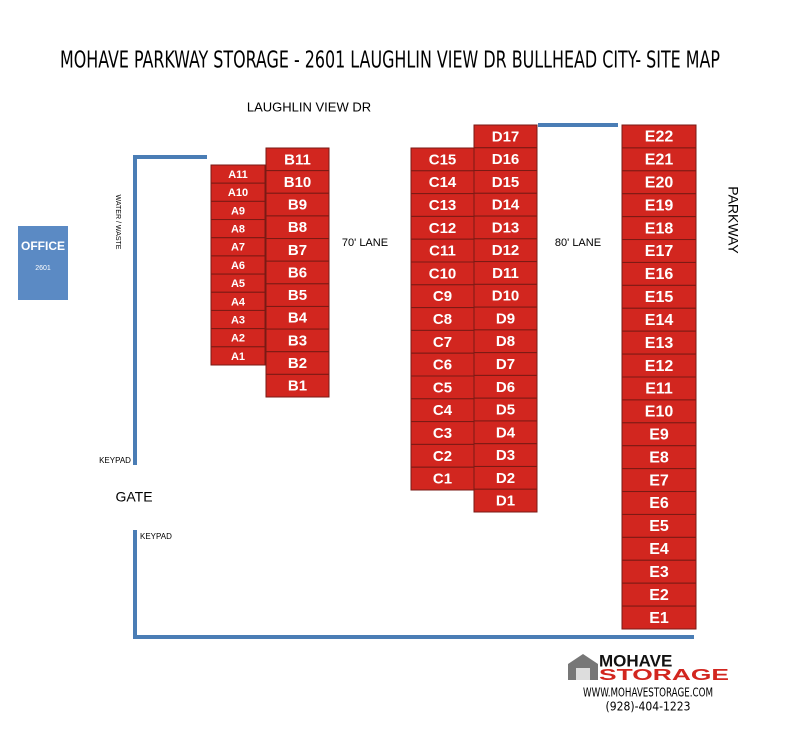 Image resolution: width=800 pixels, height=738 pixels. What do you see at coordinates (659, 366) in the screenshot?
I see `unit-label: E12` at bounding box center [659, 366].